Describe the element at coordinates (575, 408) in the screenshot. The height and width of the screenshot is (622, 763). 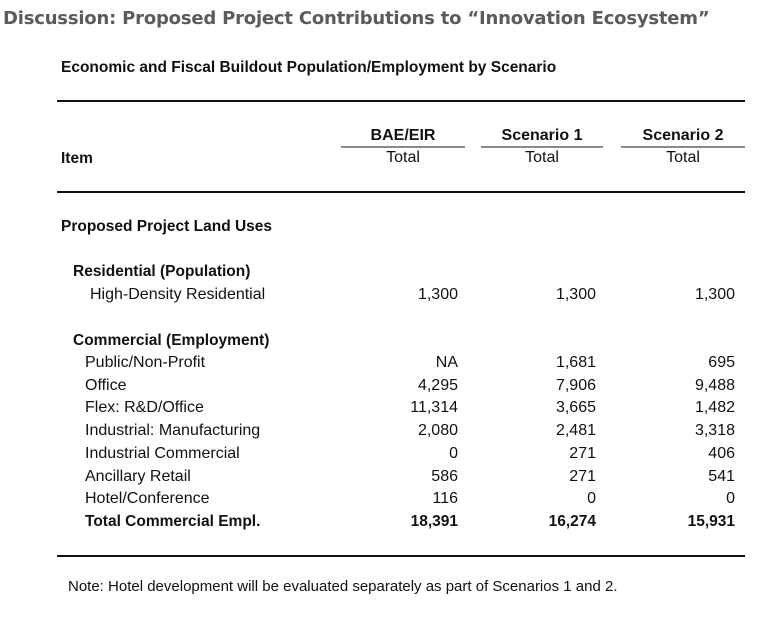
I see `cell-scenario-1: 3,665` at that location.